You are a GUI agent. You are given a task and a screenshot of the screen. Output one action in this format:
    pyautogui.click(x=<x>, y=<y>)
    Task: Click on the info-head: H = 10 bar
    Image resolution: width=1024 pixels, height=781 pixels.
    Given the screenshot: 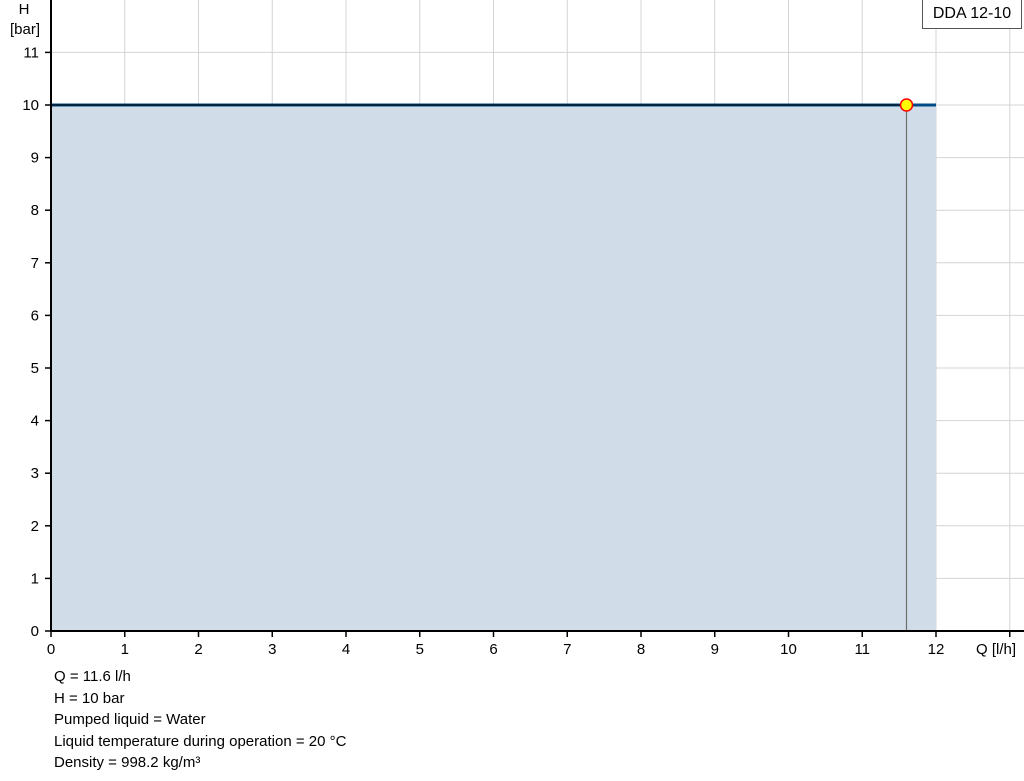 What is the action you would take?
    pyautogui.click(x=89, y=698)
    